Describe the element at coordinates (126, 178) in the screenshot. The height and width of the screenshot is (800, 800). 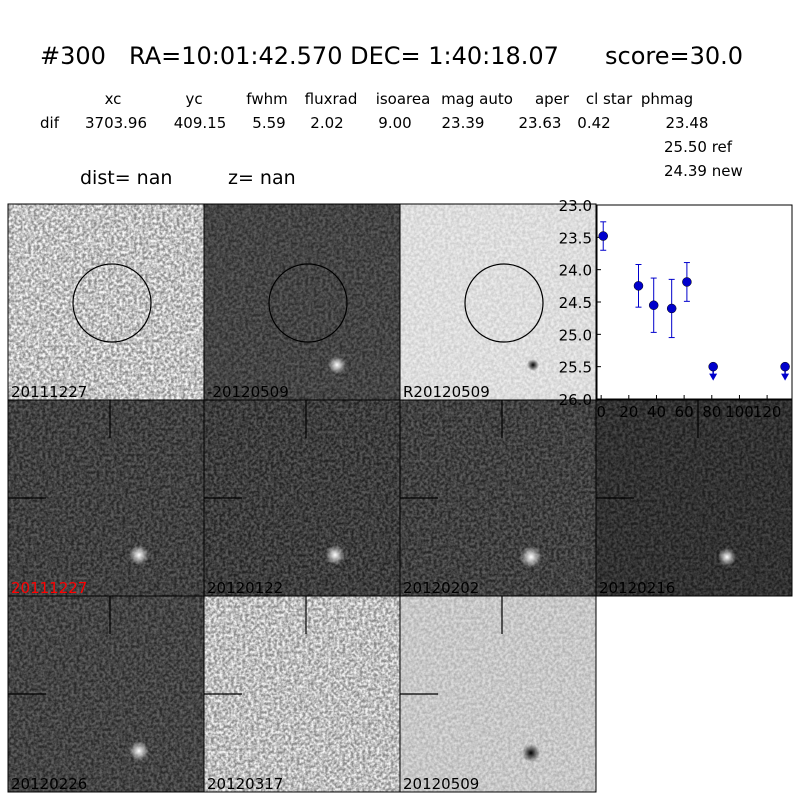
I see `dist: dist= nan` at that location.